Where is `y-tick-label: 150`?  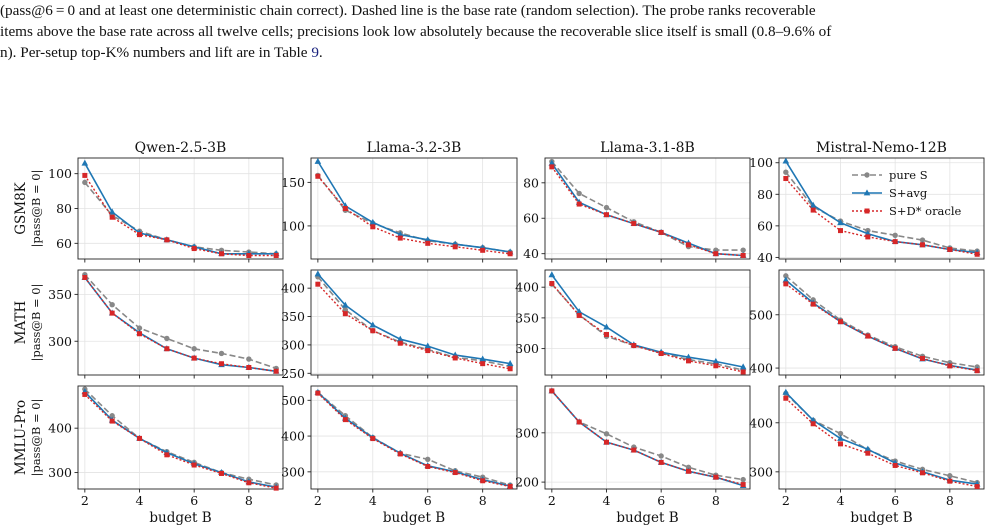 y-tick-label: 150 is located at coordinates (293, 182).